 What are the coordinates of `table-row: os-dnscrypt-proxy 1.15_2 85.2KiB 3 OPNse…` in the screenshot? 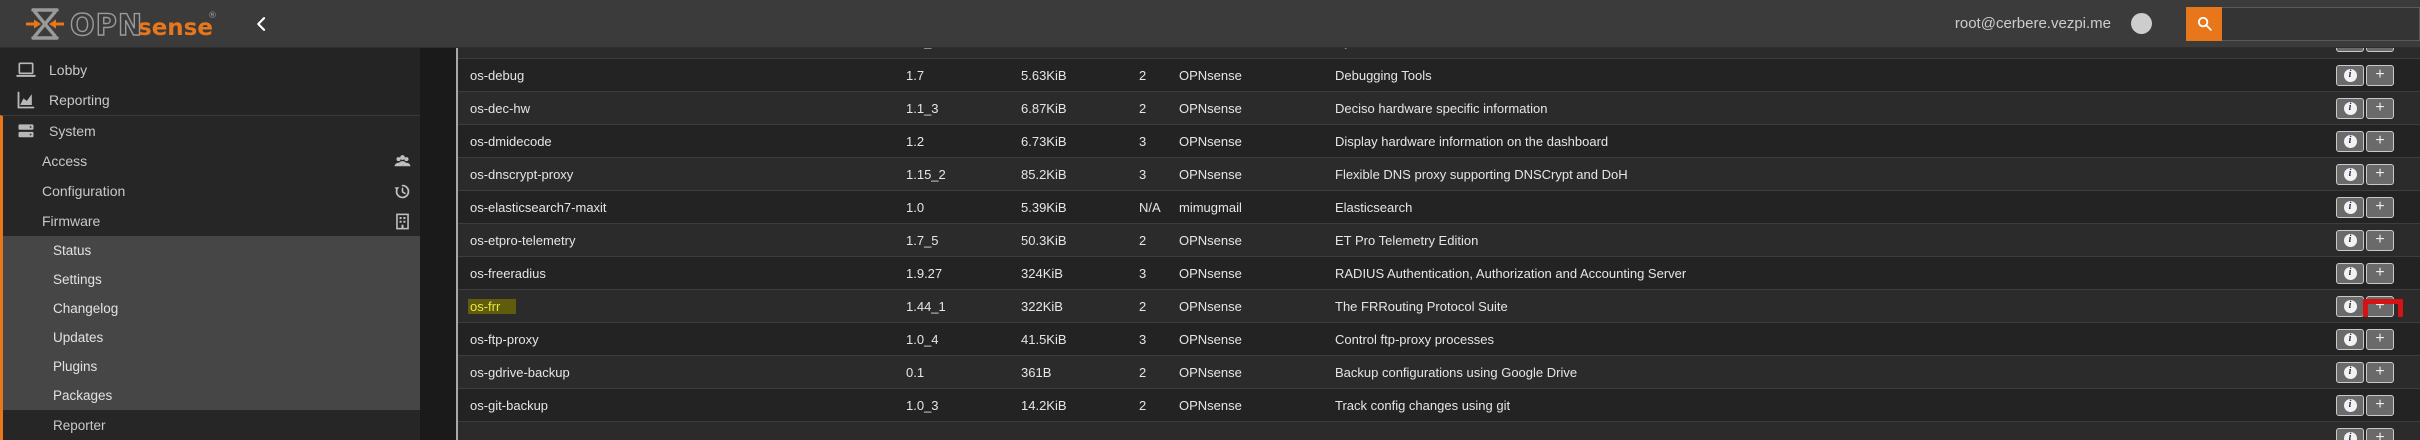 It's located at (1439, 173).